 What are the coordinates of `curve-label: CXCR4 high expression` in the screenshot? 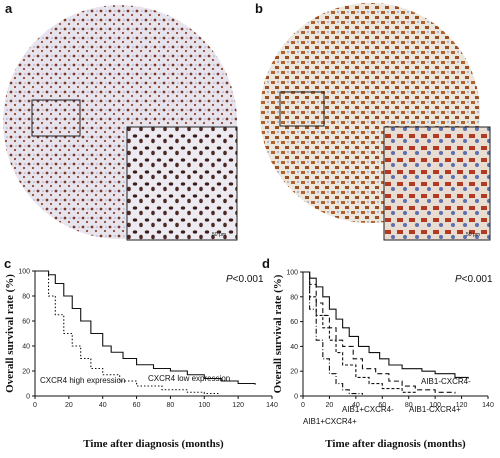 It's located at (82, 380).